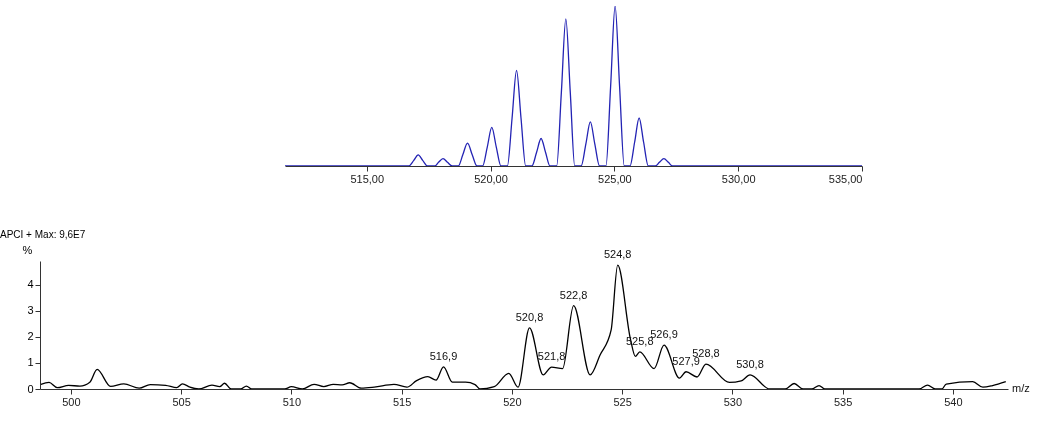  What do you see at coordinates (181, 401) in the screenshot?
I see `x-tick-label: 505` at bounding box center [181, 401].